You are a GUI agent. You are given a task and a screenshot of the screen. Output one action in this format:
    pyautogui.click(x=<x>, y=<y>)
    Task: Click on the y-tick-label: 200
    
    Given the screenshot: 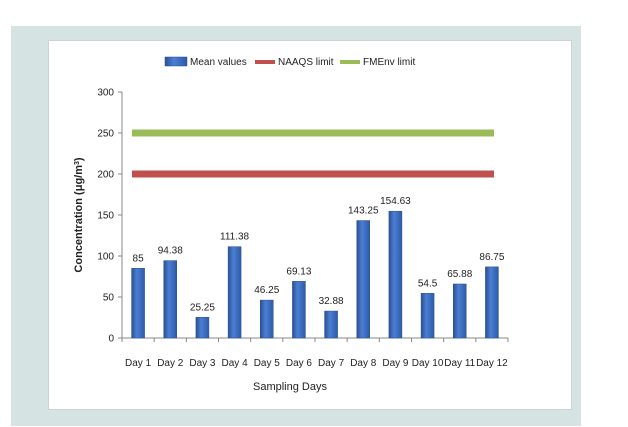 What is the action you would take?
    pyautogui.click(x=105, y=175)
    